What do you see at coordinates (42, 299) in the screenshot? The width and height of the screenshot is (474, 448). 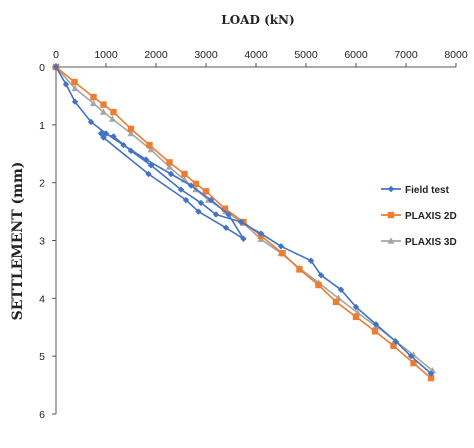 I see `y-tick-label: 4` at bounding box center [42, 299].